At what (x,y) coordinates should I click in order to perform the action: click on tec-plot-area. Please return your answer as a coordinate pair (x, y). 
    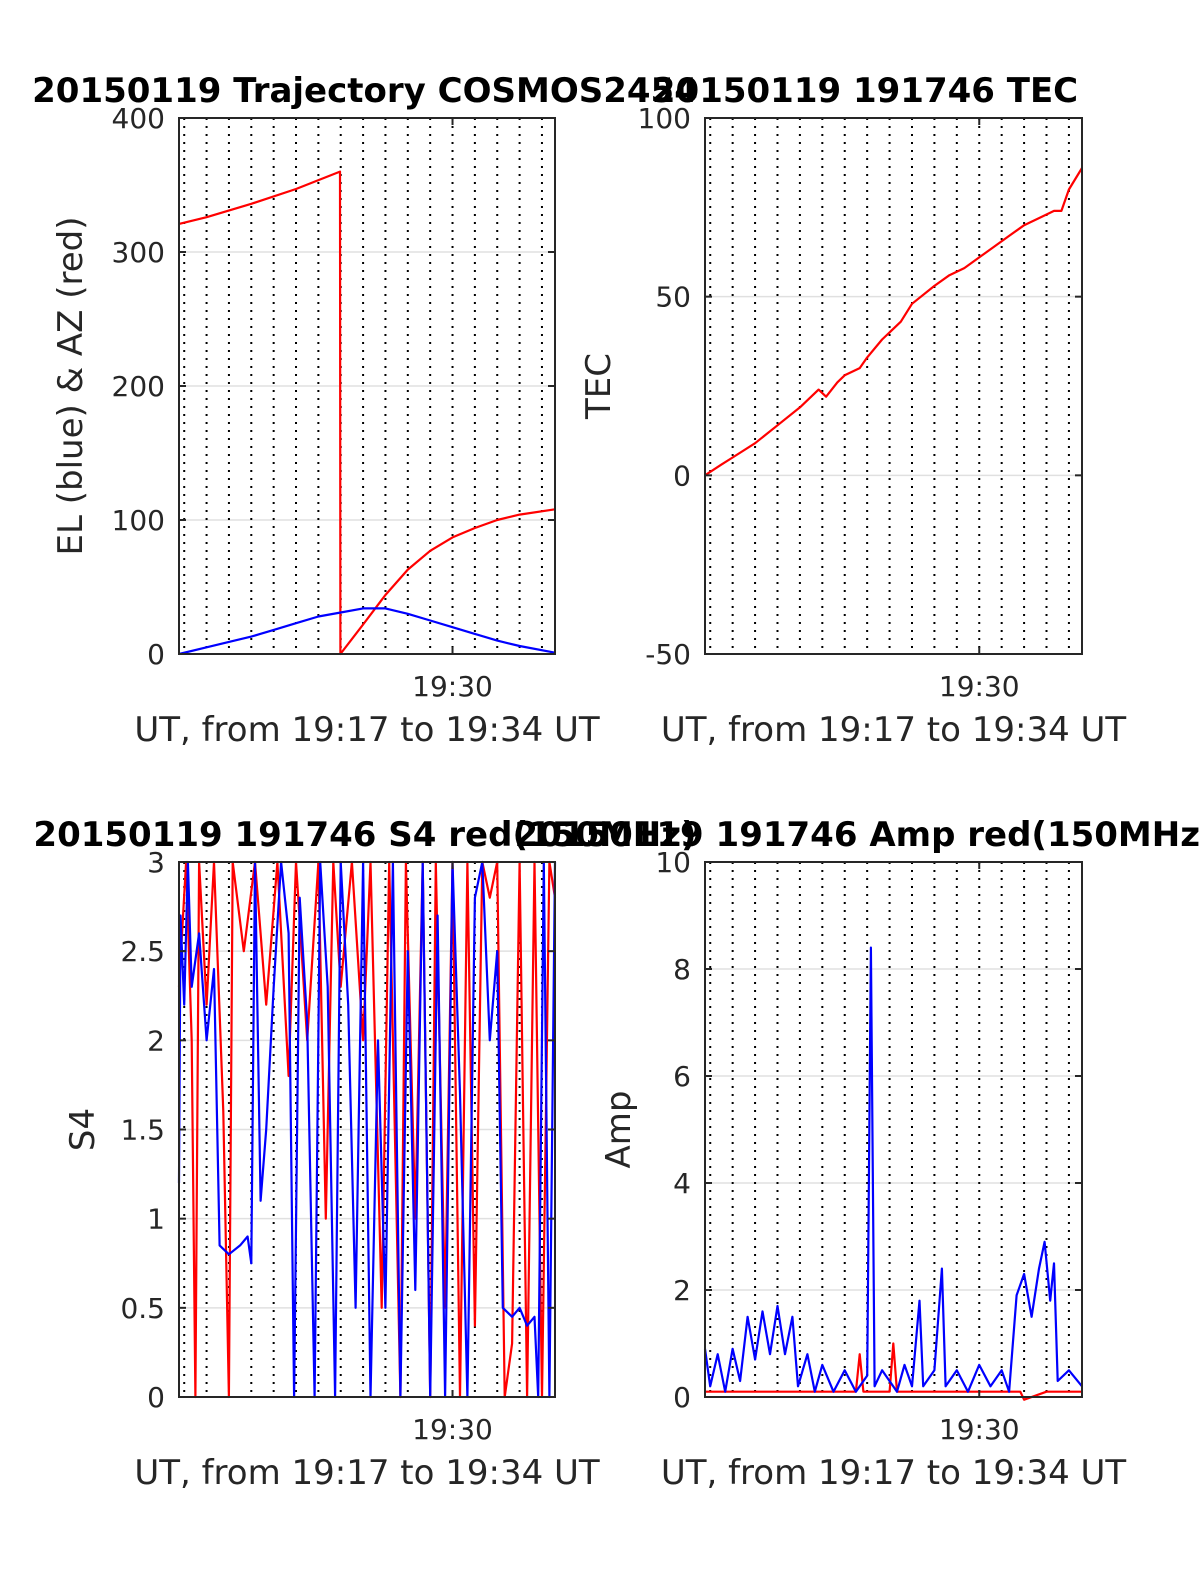
    Looking at the image, I should click on (893, 386).